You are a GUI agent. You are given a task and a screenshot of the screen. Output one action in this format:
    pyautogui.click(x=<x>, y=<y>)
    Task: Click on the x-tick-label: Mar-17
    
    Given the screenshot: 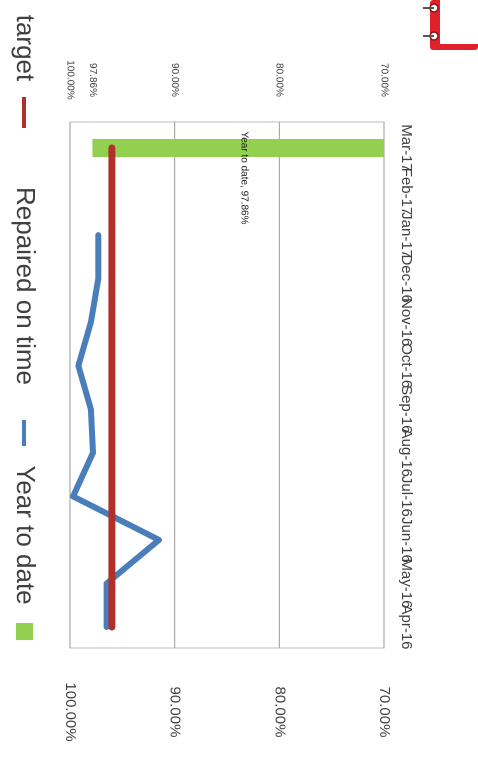 What is the action you would take?
    pyautogui.click(x=406, y=148)
    